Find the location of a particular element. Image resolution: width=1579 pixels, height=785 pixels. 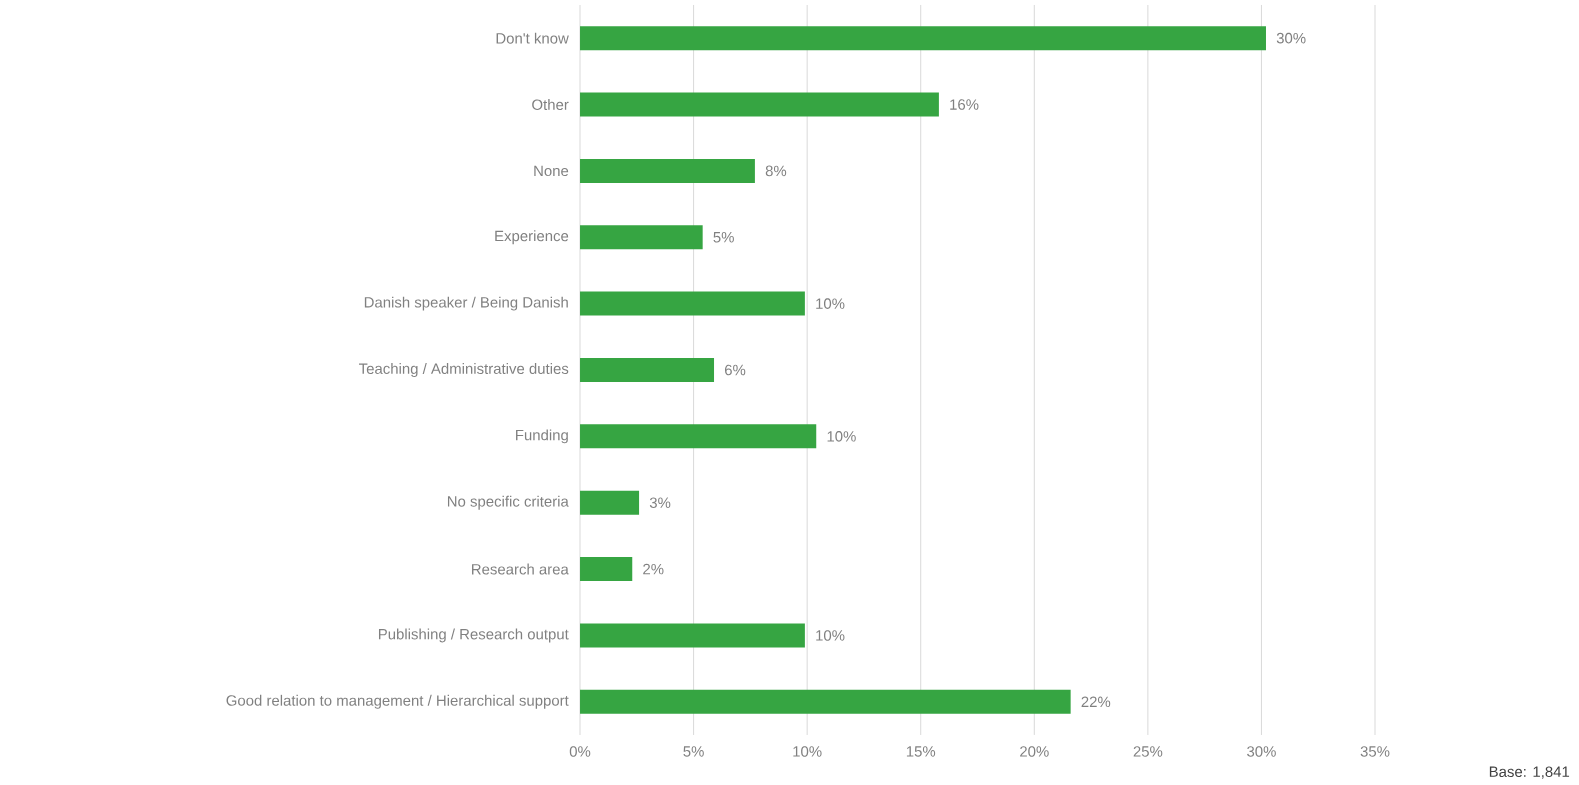

data-label: 30% is located at coordinates (1291, 38).